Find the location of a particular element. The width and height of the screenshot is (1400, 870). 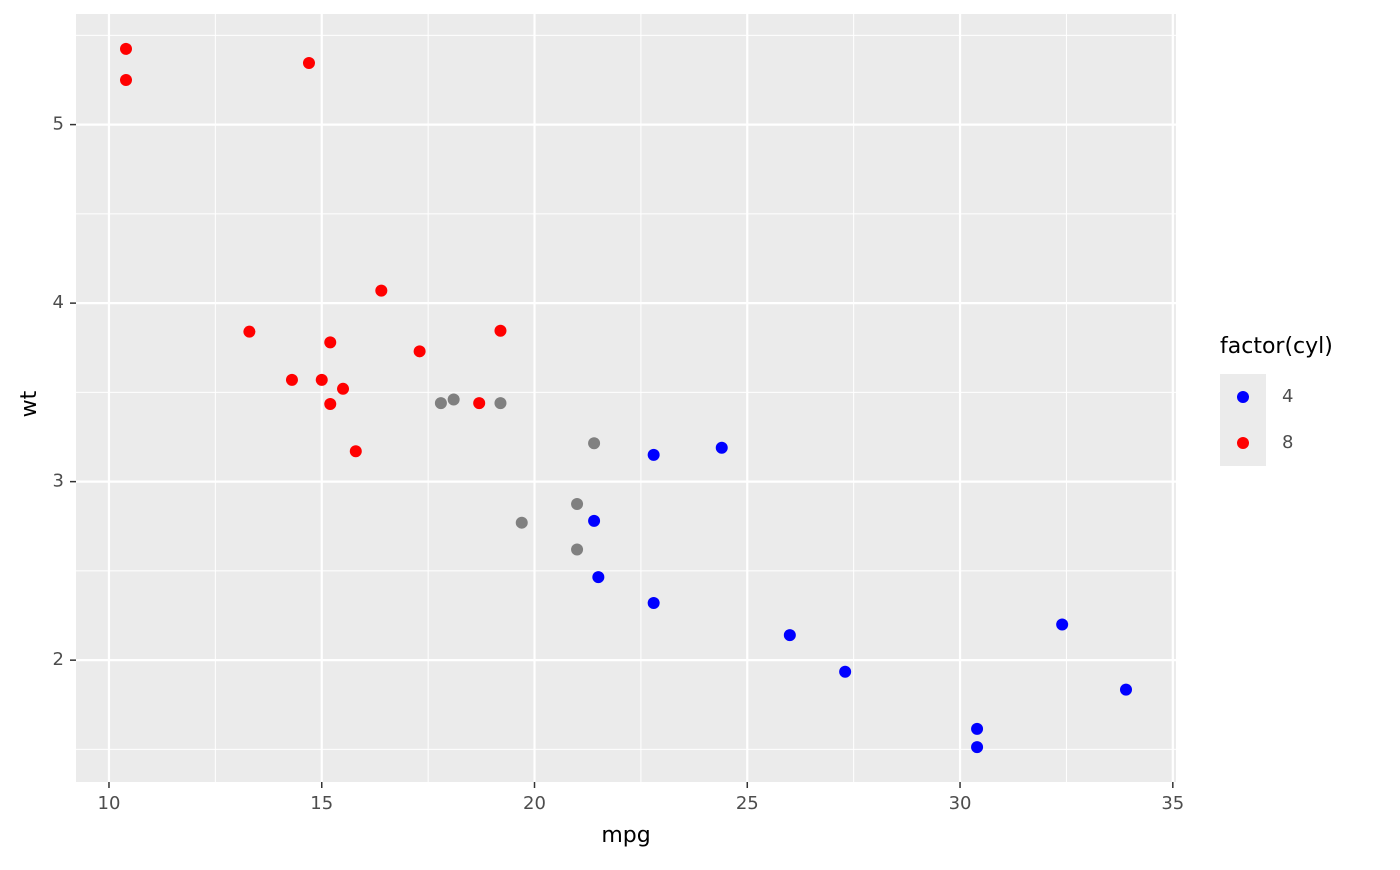

legend-label: 4 is located at coordinates (1287, 396).